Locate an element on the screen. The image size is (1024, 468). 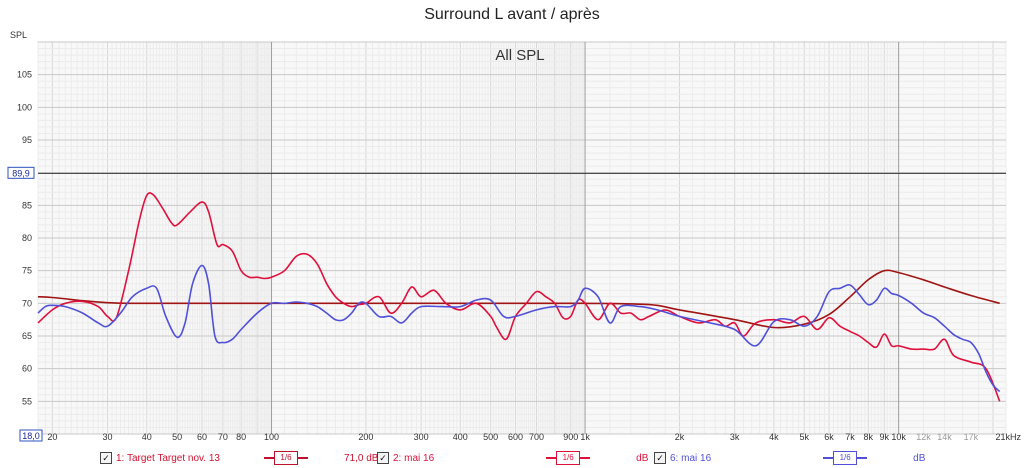
cursor-x-value: 18,0 is located at coordinates (31, 436).